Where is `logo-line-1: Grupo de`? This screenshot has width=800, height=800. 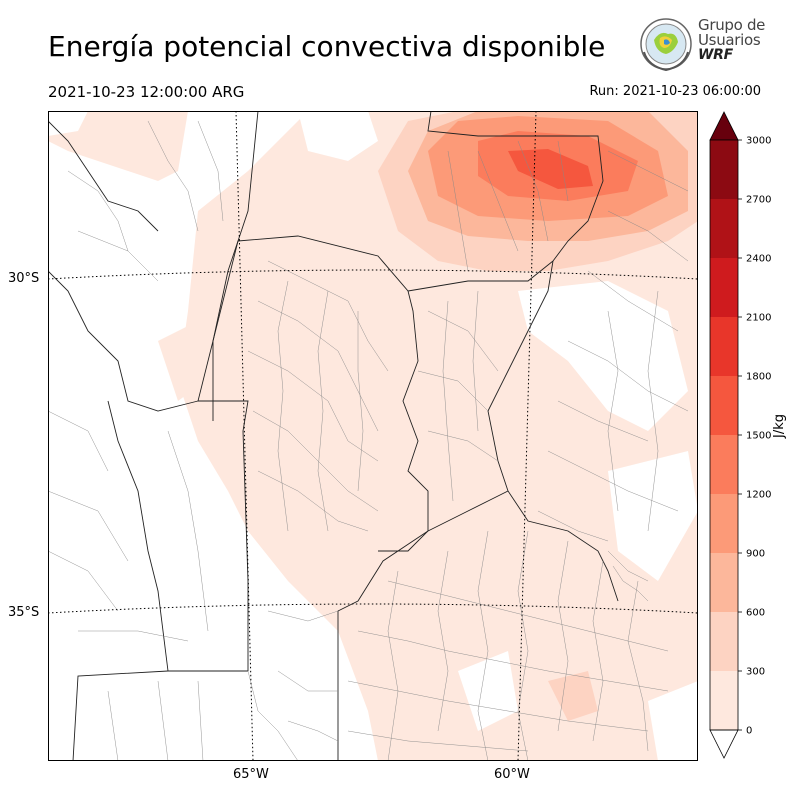 logo-line-1: Grupo de is located at coordinates (732, 25).